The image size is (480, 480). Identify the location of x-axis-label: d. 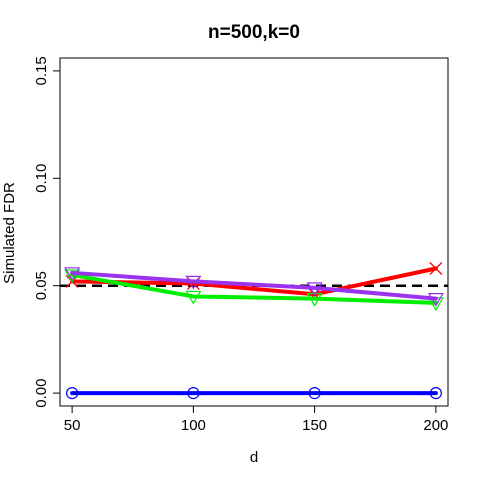
(254, 457).